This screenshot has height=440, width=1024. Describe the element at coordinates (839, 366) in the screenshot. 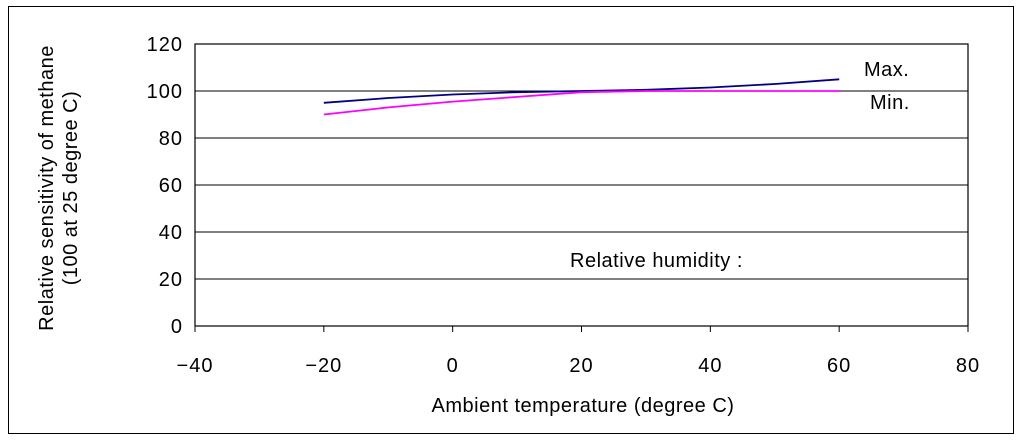

I see `x-tick-label-60: 60` at that location.